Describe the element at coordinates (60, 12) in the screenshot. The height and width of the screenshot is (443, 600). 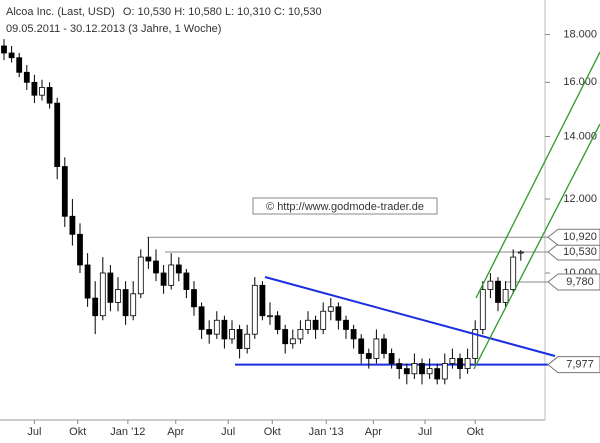
I see `title: Alcoa Inc. (Last, USD)` at that location.